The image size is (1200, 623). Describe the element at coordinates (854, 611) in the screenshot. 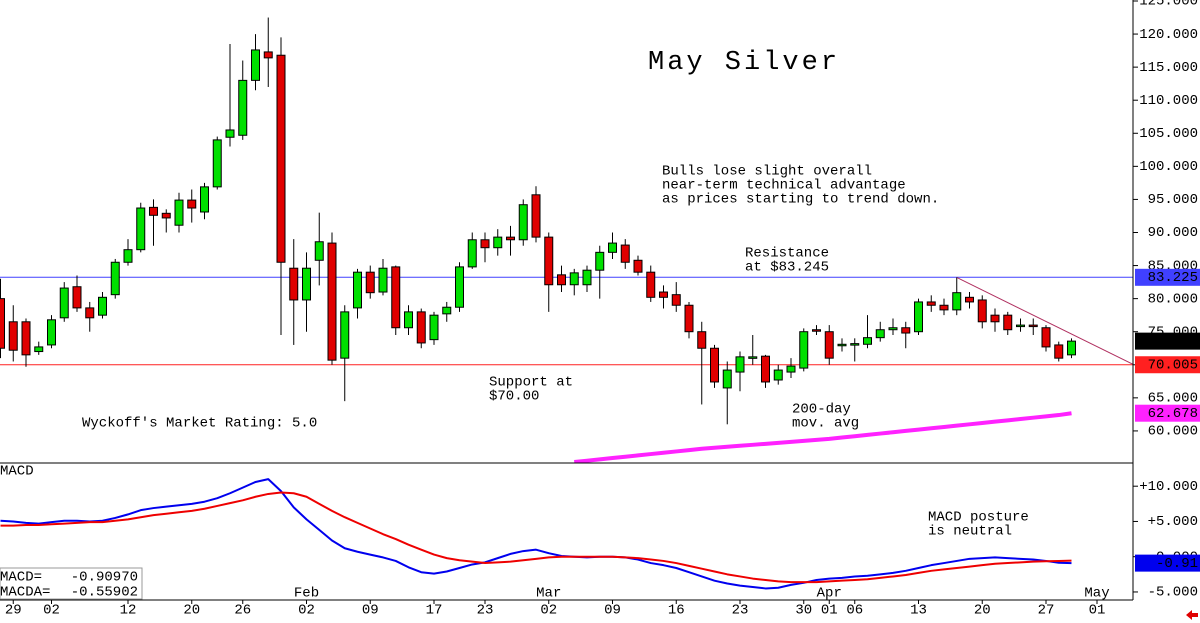

I see `x-tick-label: 06` at that location.